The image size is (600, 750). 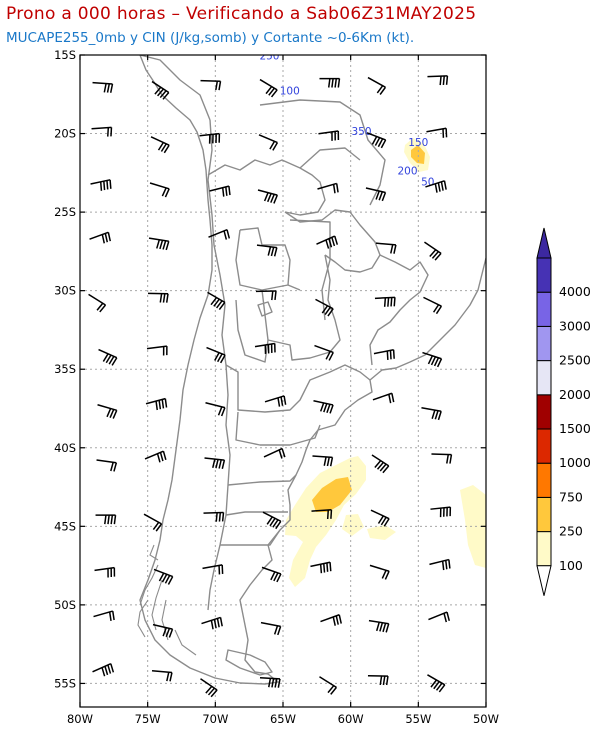 What do you see at coordinates (575, 394) in the screenshot?
I see `colorbar-label: 2000` at bounding box center [575, 394].